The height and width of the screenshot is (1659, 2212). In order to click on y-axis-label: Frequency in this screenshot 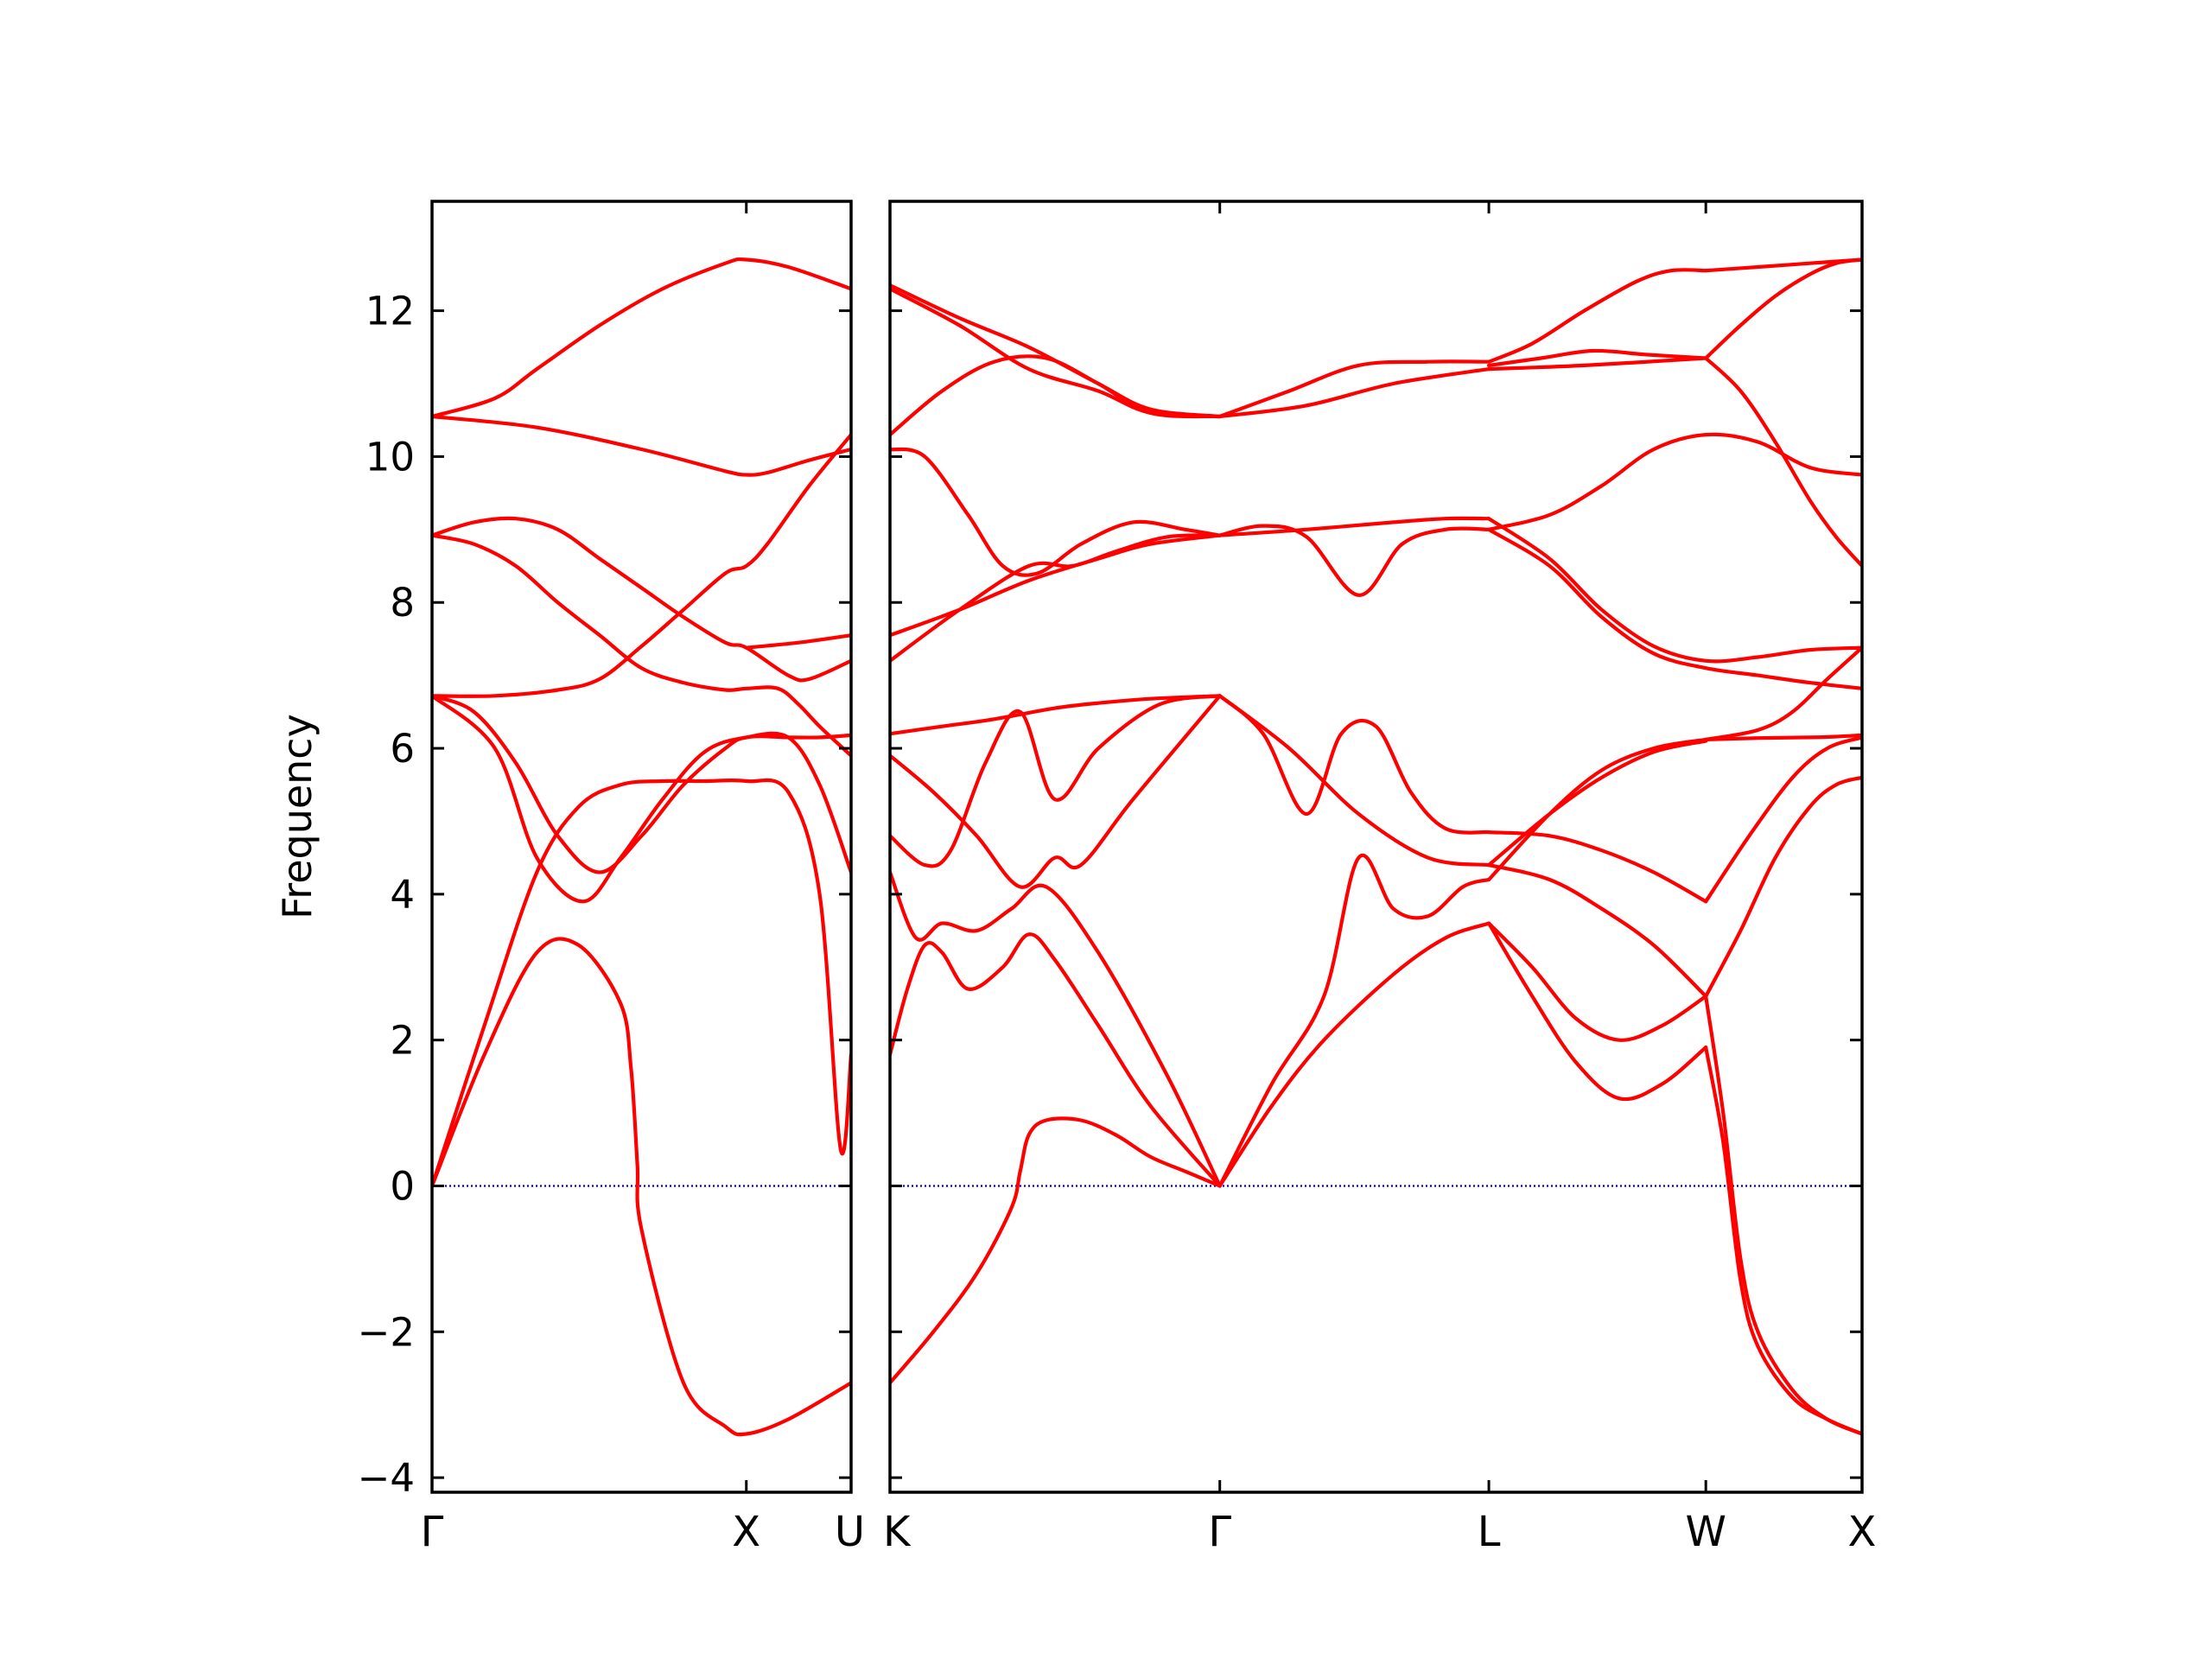, I will do `click(297, 816)`.